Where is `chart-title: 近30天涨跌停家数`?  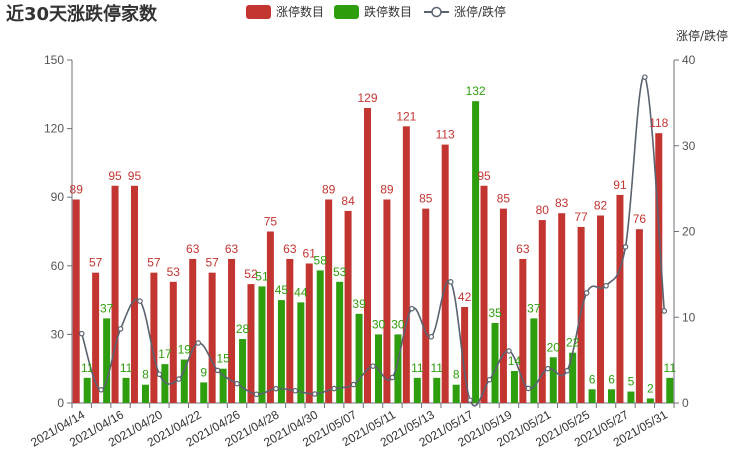 chart-title: 近30天涨跌停家数 is located at coordinates (82, 14).